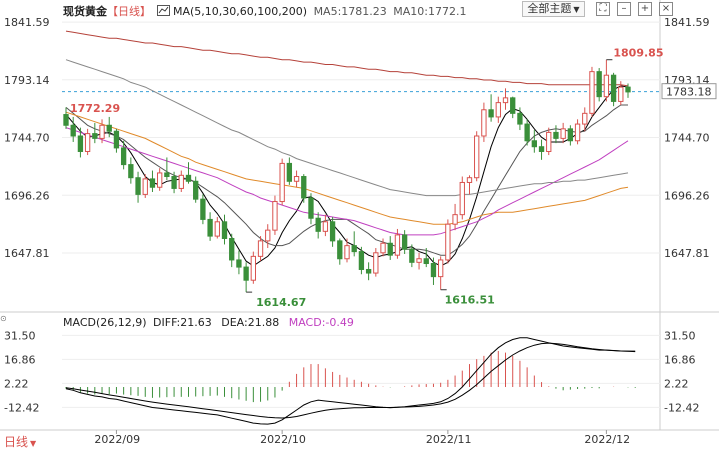  I want to click on macd-label: MACD(26,12,9), so click(105, 322).